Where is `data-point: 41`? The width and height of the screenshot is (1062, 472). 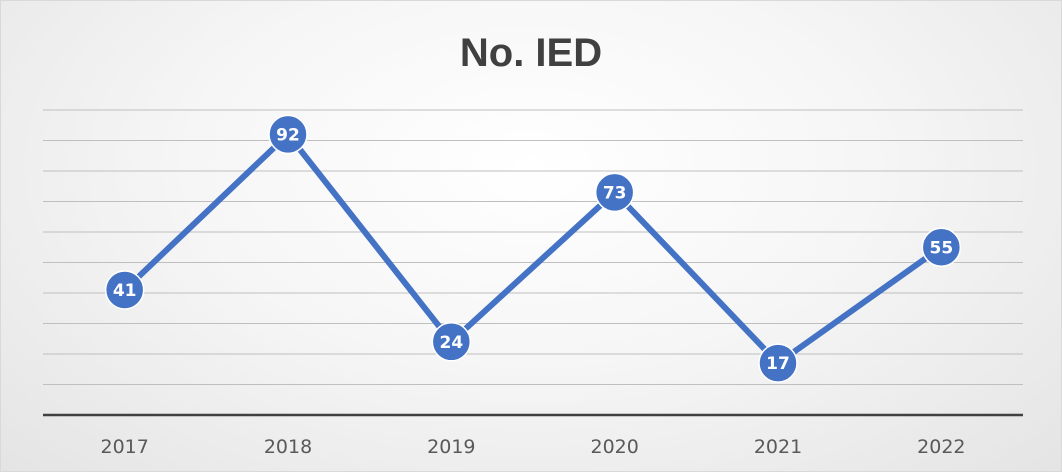 data-point: 41 is located at coordinates (124, 290).